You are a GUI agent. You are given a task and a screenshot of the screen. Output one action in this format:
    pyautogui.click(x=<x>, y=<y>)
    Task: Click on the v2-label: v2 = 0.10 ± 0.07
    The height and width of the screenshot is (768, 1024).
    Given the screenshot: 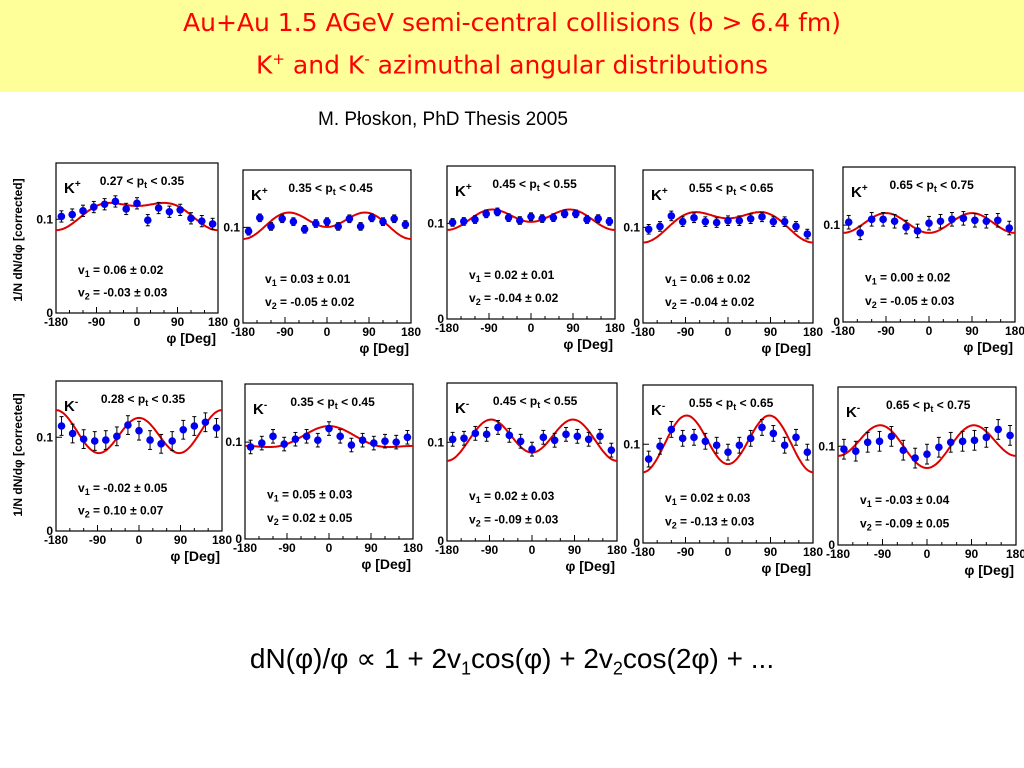 What is the action you would take?
    pyautogui.click(x=121, y=512)
    